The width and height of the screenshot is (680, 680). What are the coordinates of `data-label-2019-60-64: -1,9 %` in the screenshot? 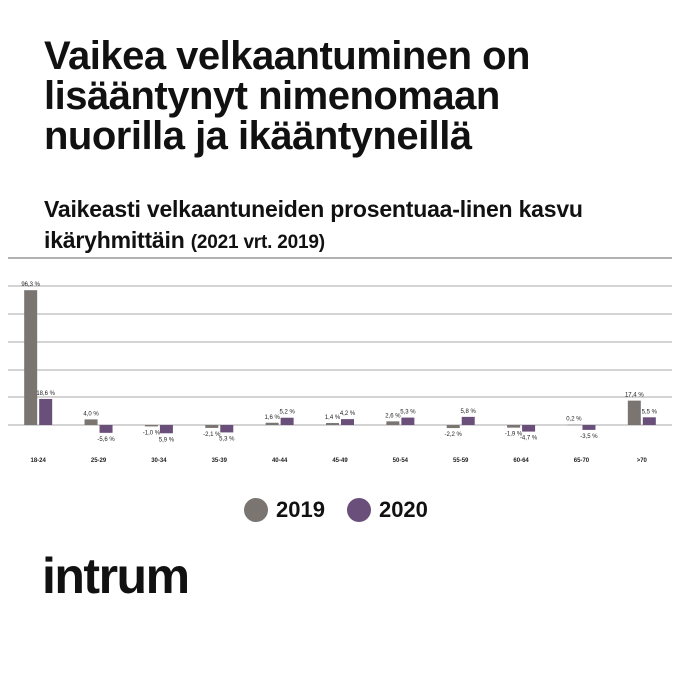 It's located at (514, 435).